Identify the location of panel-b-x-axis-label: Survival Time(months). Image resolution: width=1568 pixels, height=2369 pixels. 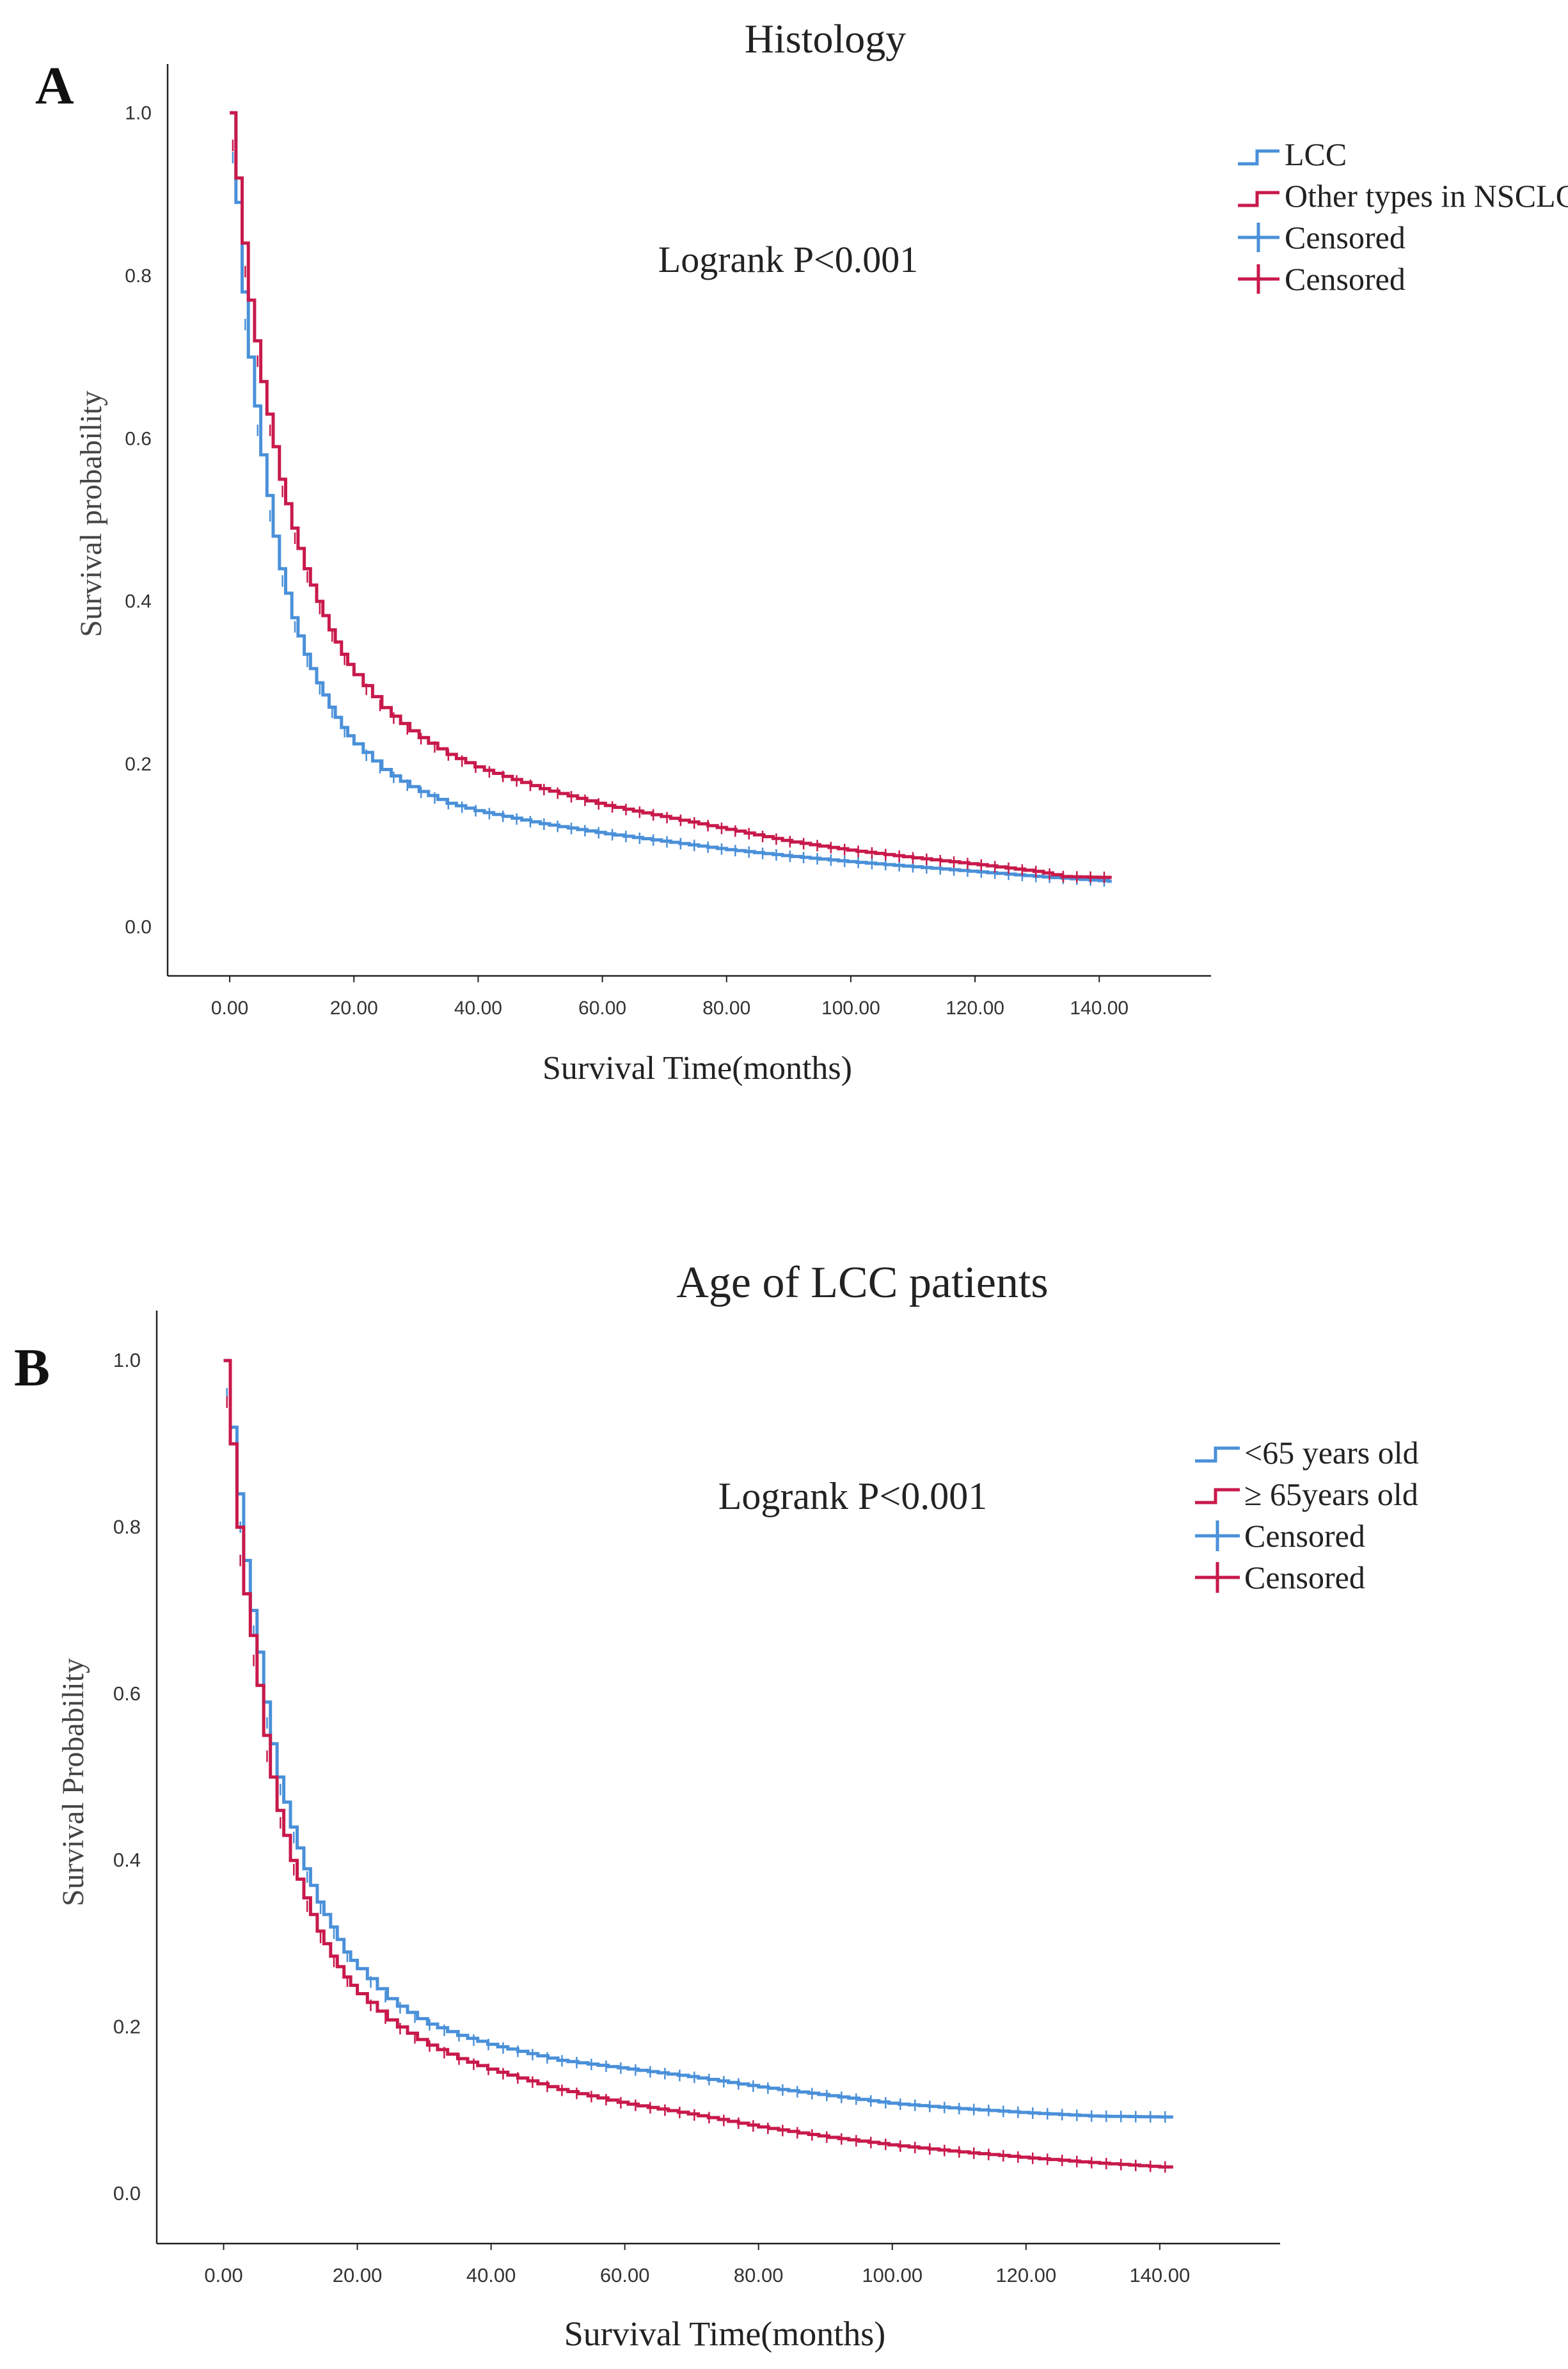
(725, 2334).